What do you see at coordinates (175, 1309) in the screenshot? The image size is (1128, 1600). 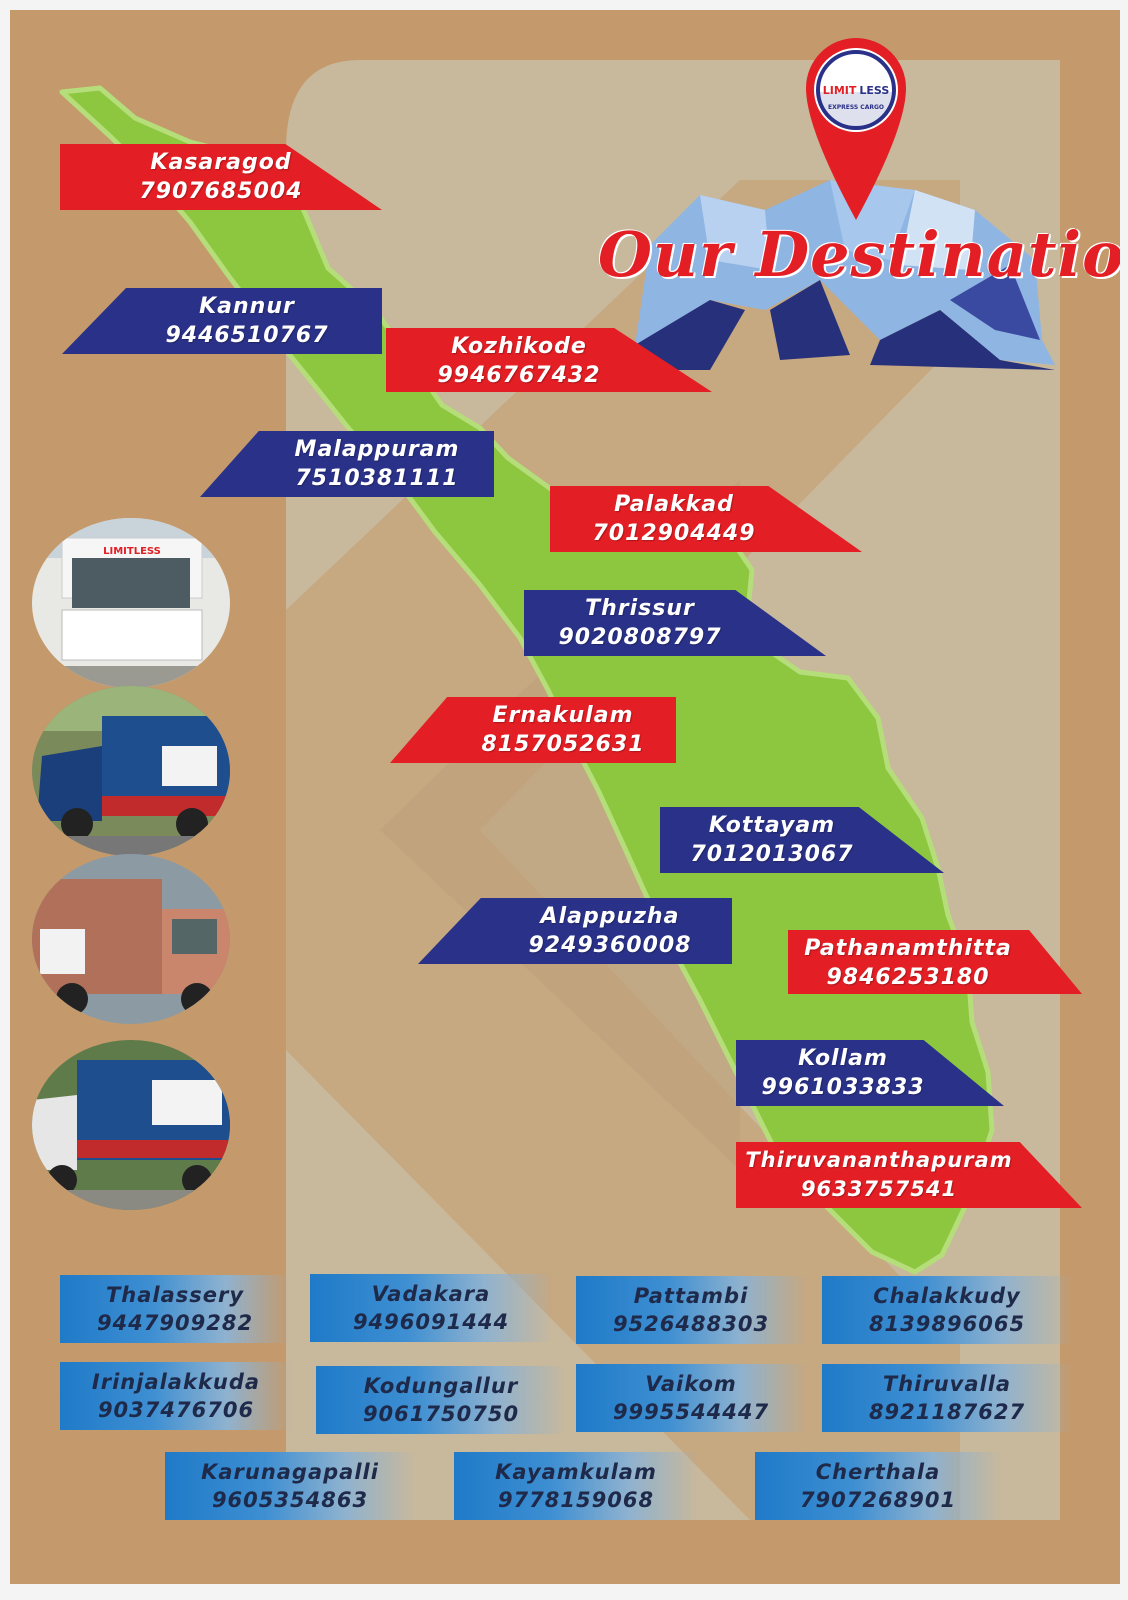 I see `branch-box-thalassery: Thalassery 9447909282` at bounding box center [175, 1309].